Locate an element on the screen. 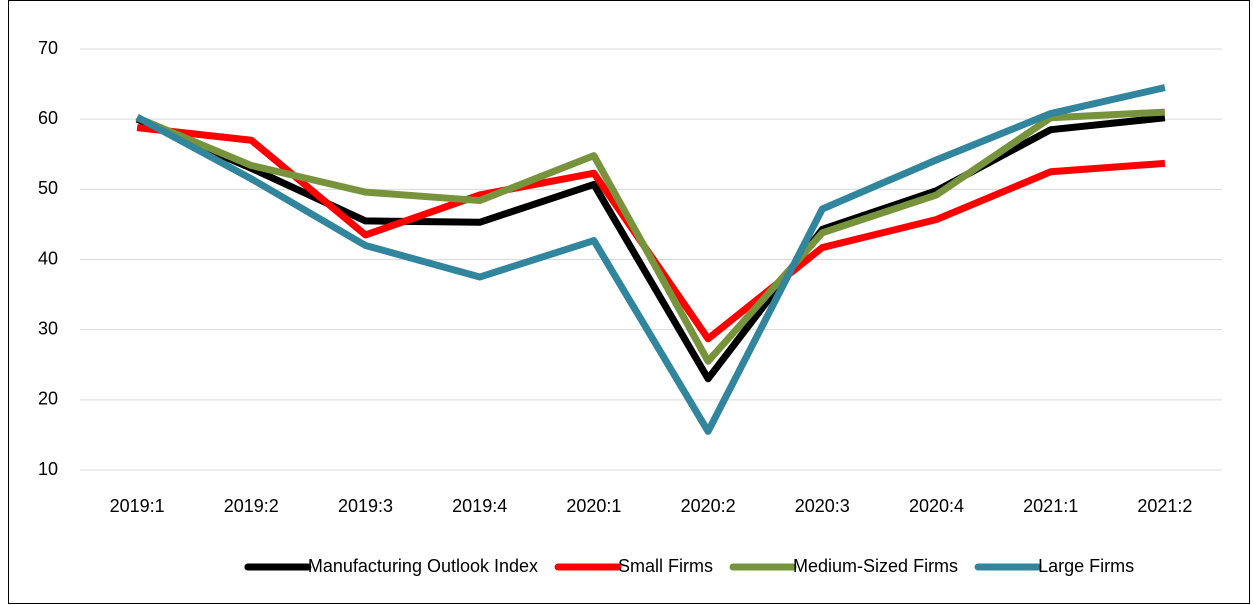 The image size is (1253, 605). y-tick-label: 30 is located at coordinates (48, 328).